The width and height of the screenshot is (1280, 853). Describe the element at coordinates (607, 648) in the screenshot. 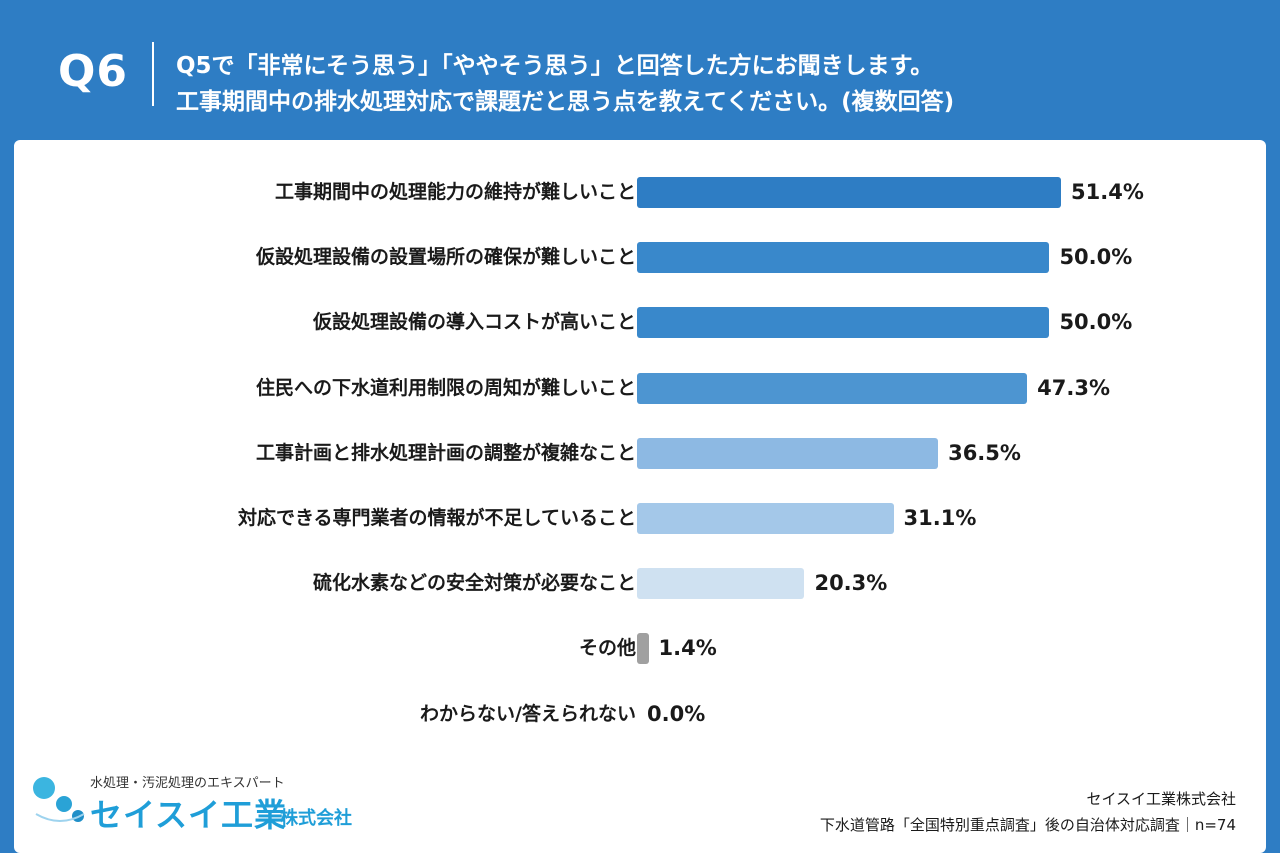

I see `category-label: その他` at that location.